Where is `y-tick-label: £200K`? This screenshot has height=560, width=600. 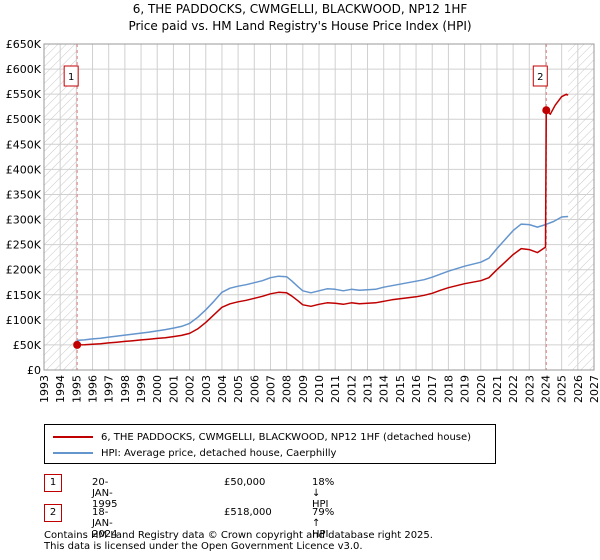 y-tick-label: £200K is located at coordinates (24, 270).